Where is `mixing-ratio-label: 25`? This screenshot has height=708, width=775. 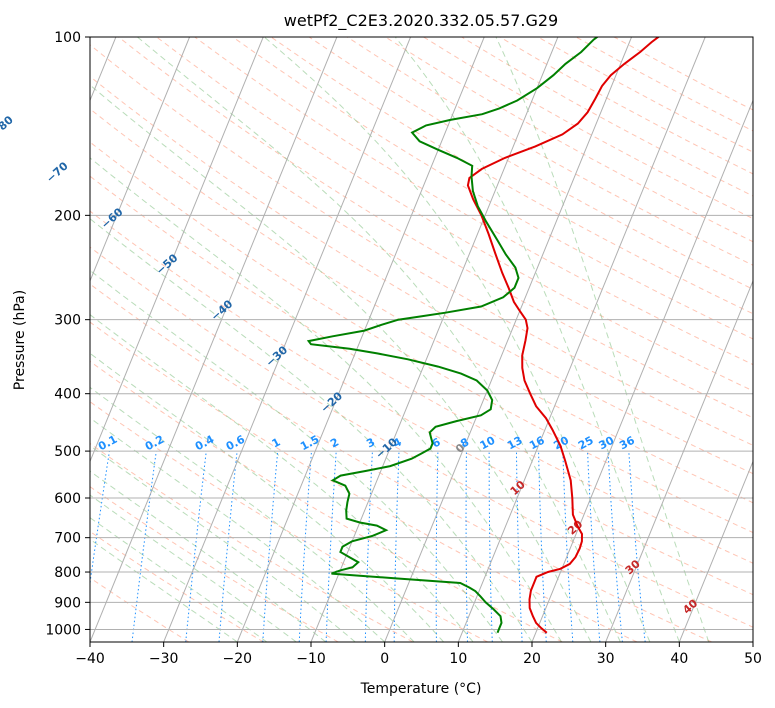 mixing-ratio-label: 25 is located at coordinates (586, 443).